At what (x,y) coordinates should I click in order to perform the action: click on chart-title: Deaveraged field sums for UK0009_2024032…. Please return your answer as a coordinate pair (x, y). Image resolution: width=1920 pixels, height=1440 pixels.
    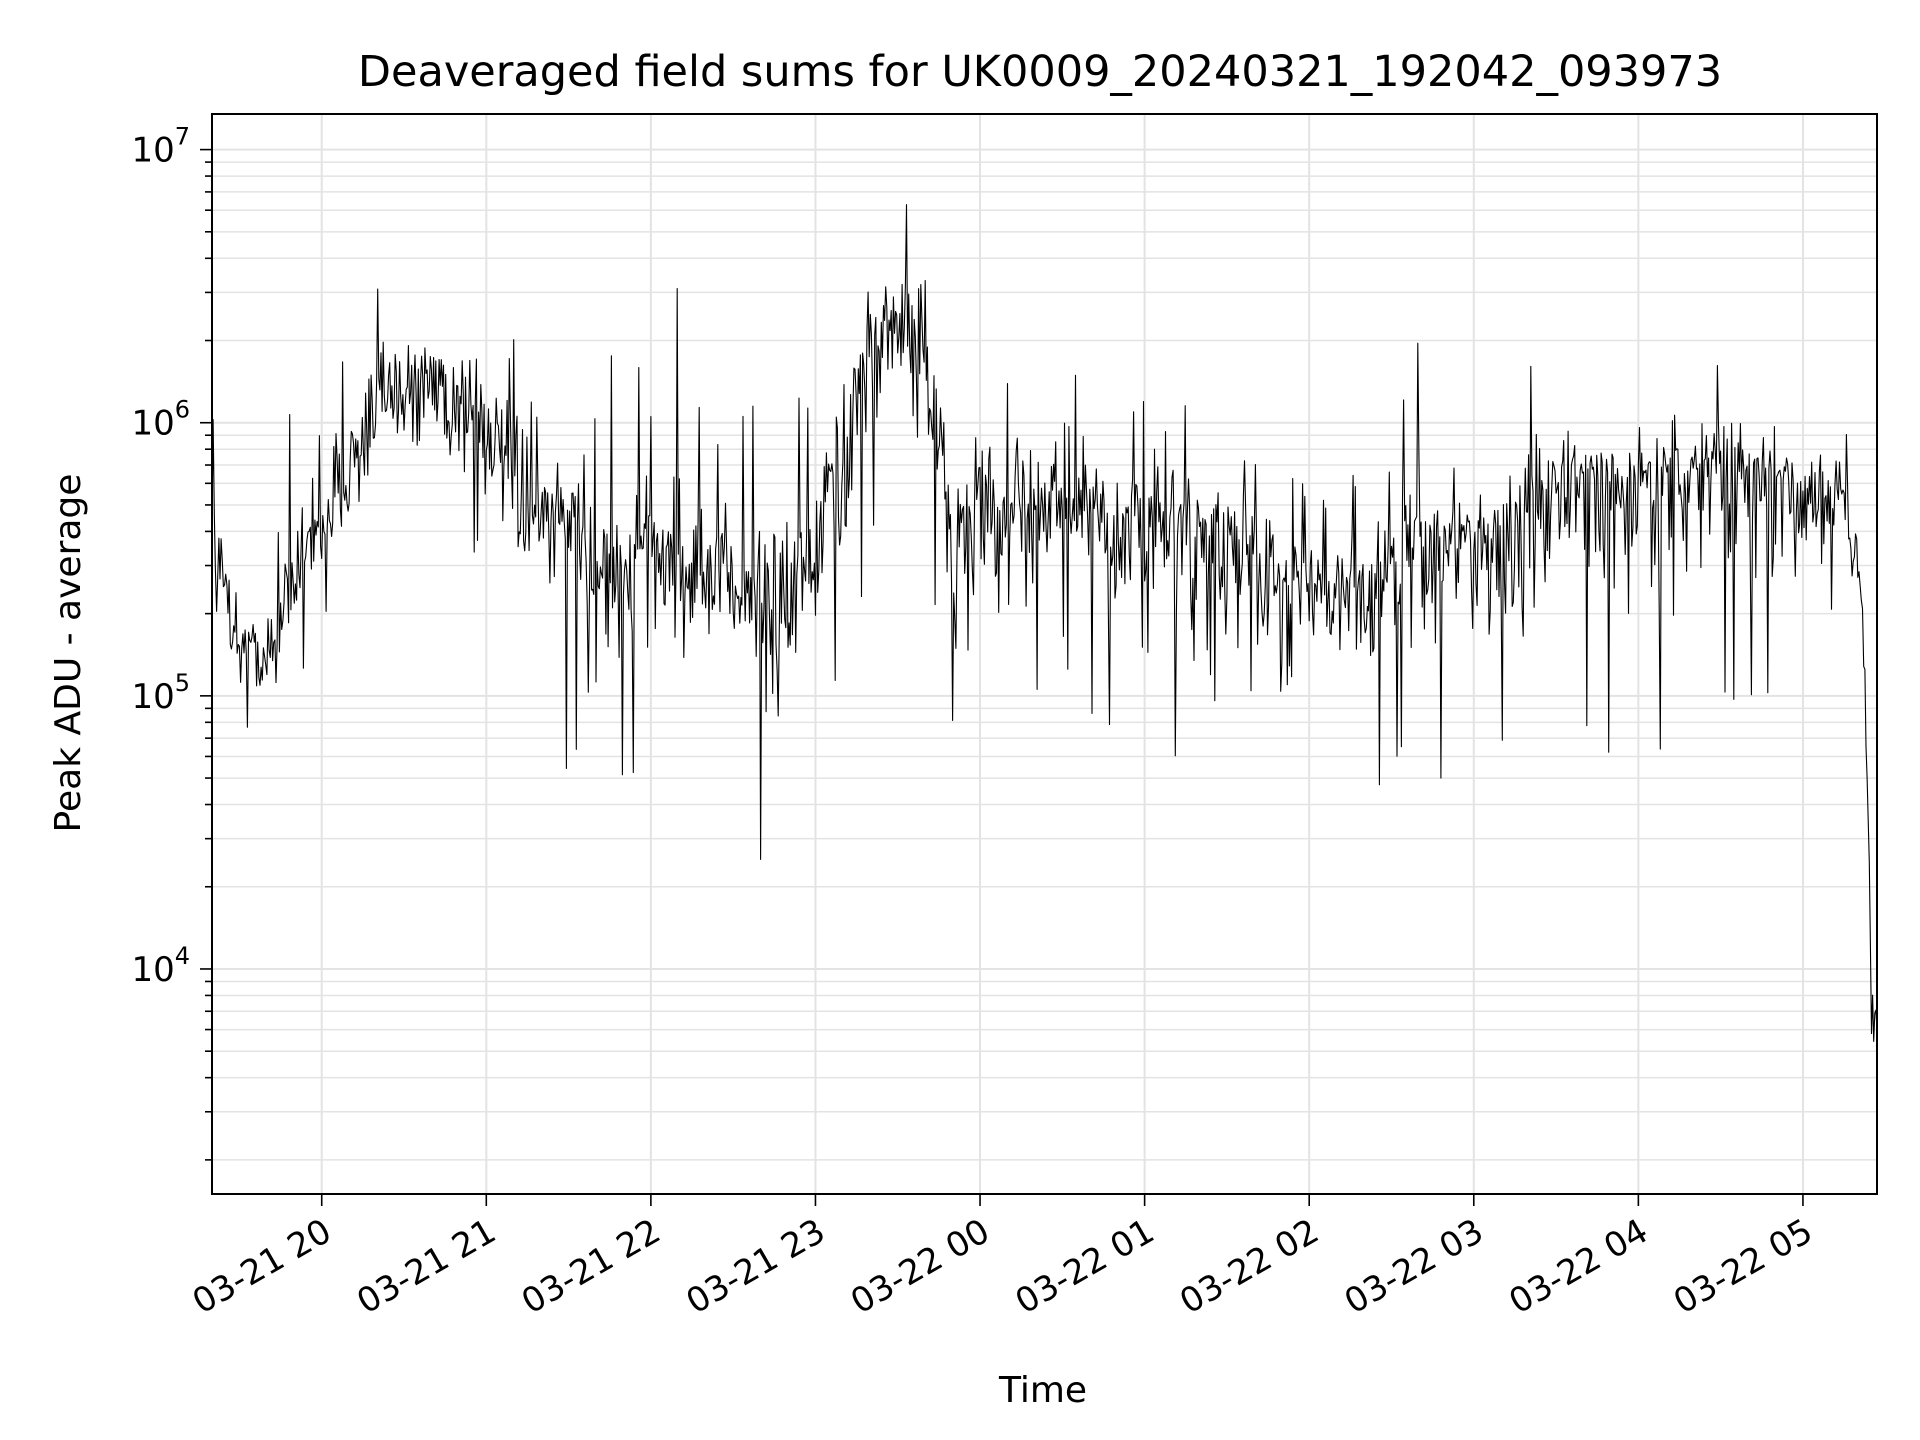
    Looking at the image, I should click on (1040, 72).